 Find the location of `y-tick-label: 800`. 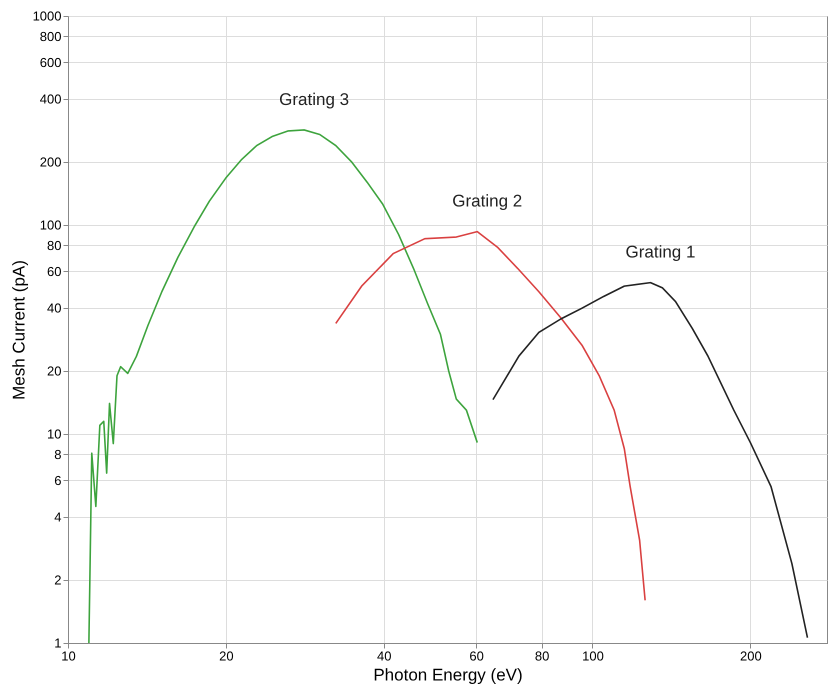

y-tick-label: 800 is located at coordinates (51, 36).